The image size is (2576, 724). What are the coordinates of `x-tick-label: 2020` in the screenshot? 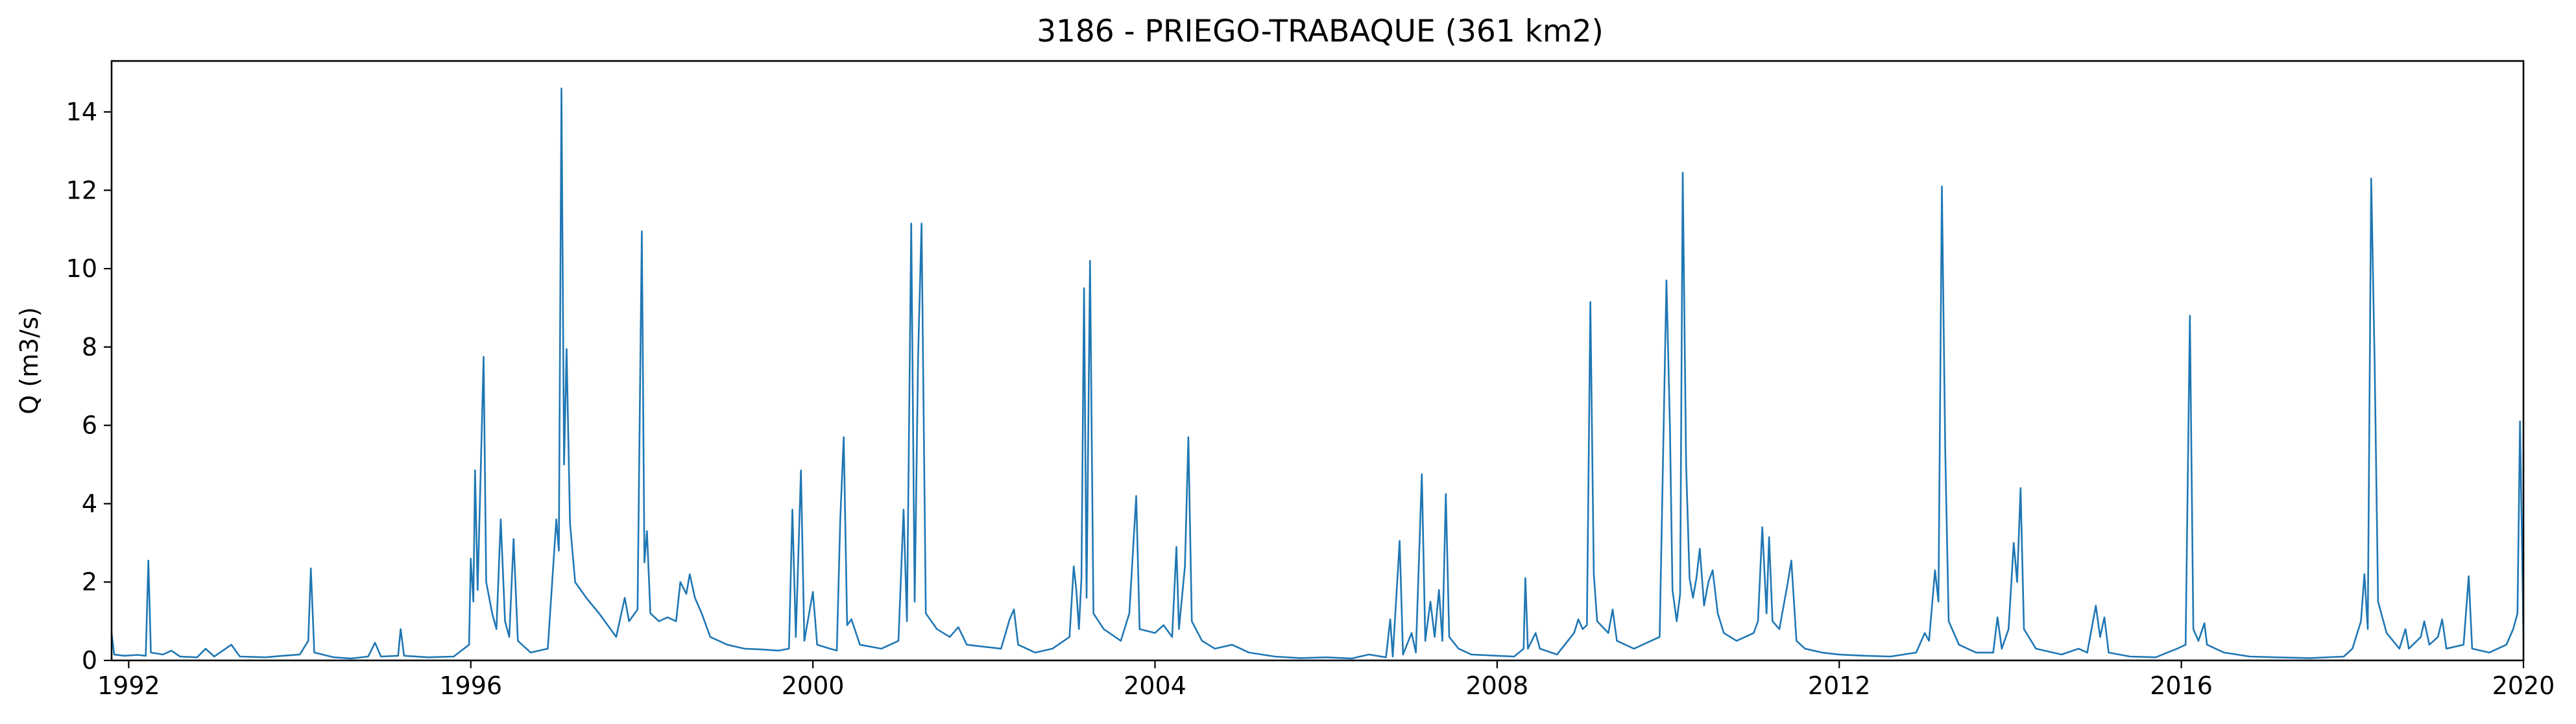 It's located at (2523, 685).